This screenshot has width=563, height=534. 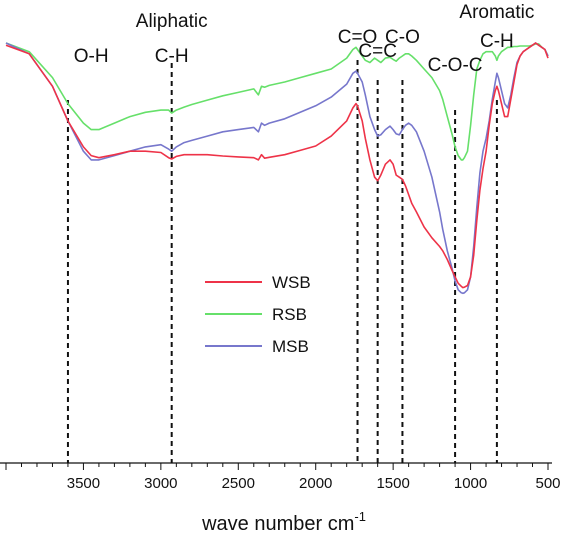 What do you see at coordinates (360, 516) in the screenshot?
I see `x-axis-title-superscript: -1` at bounding box center [360, 516].